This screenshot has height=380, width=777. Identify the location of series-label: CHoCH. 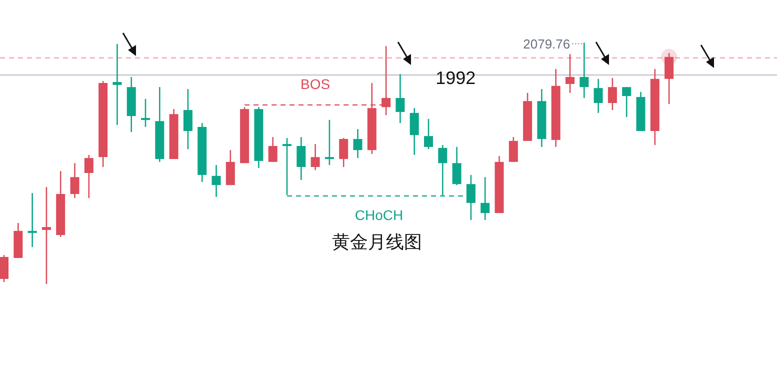
(379, 214).